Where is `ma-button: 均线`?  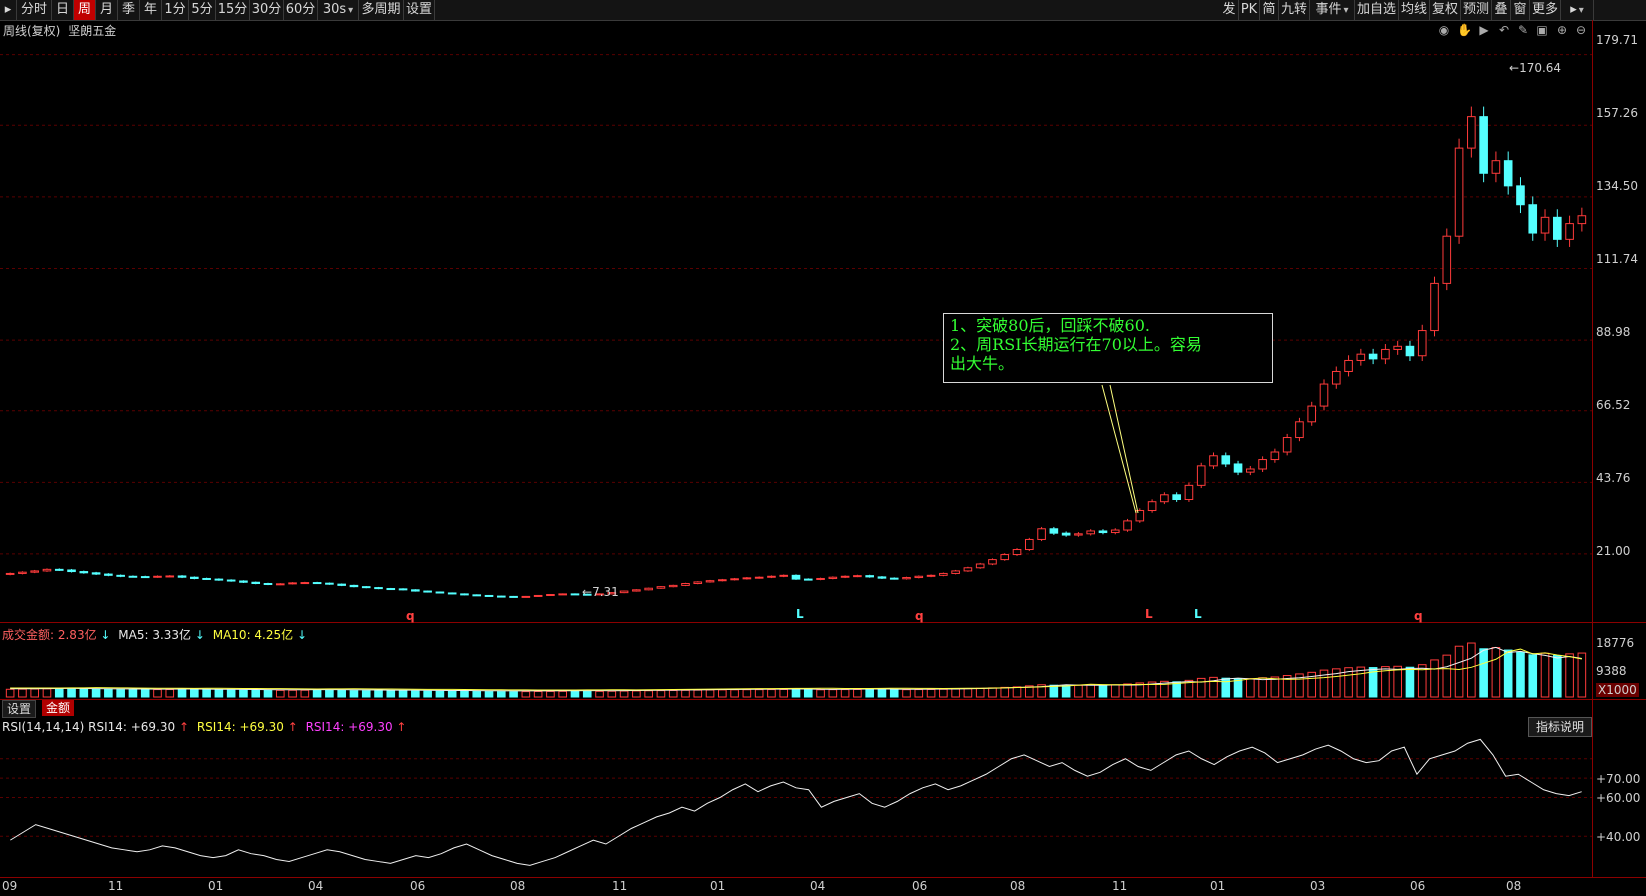
ma-button: 均线 is located at coordinates (1414, 10).